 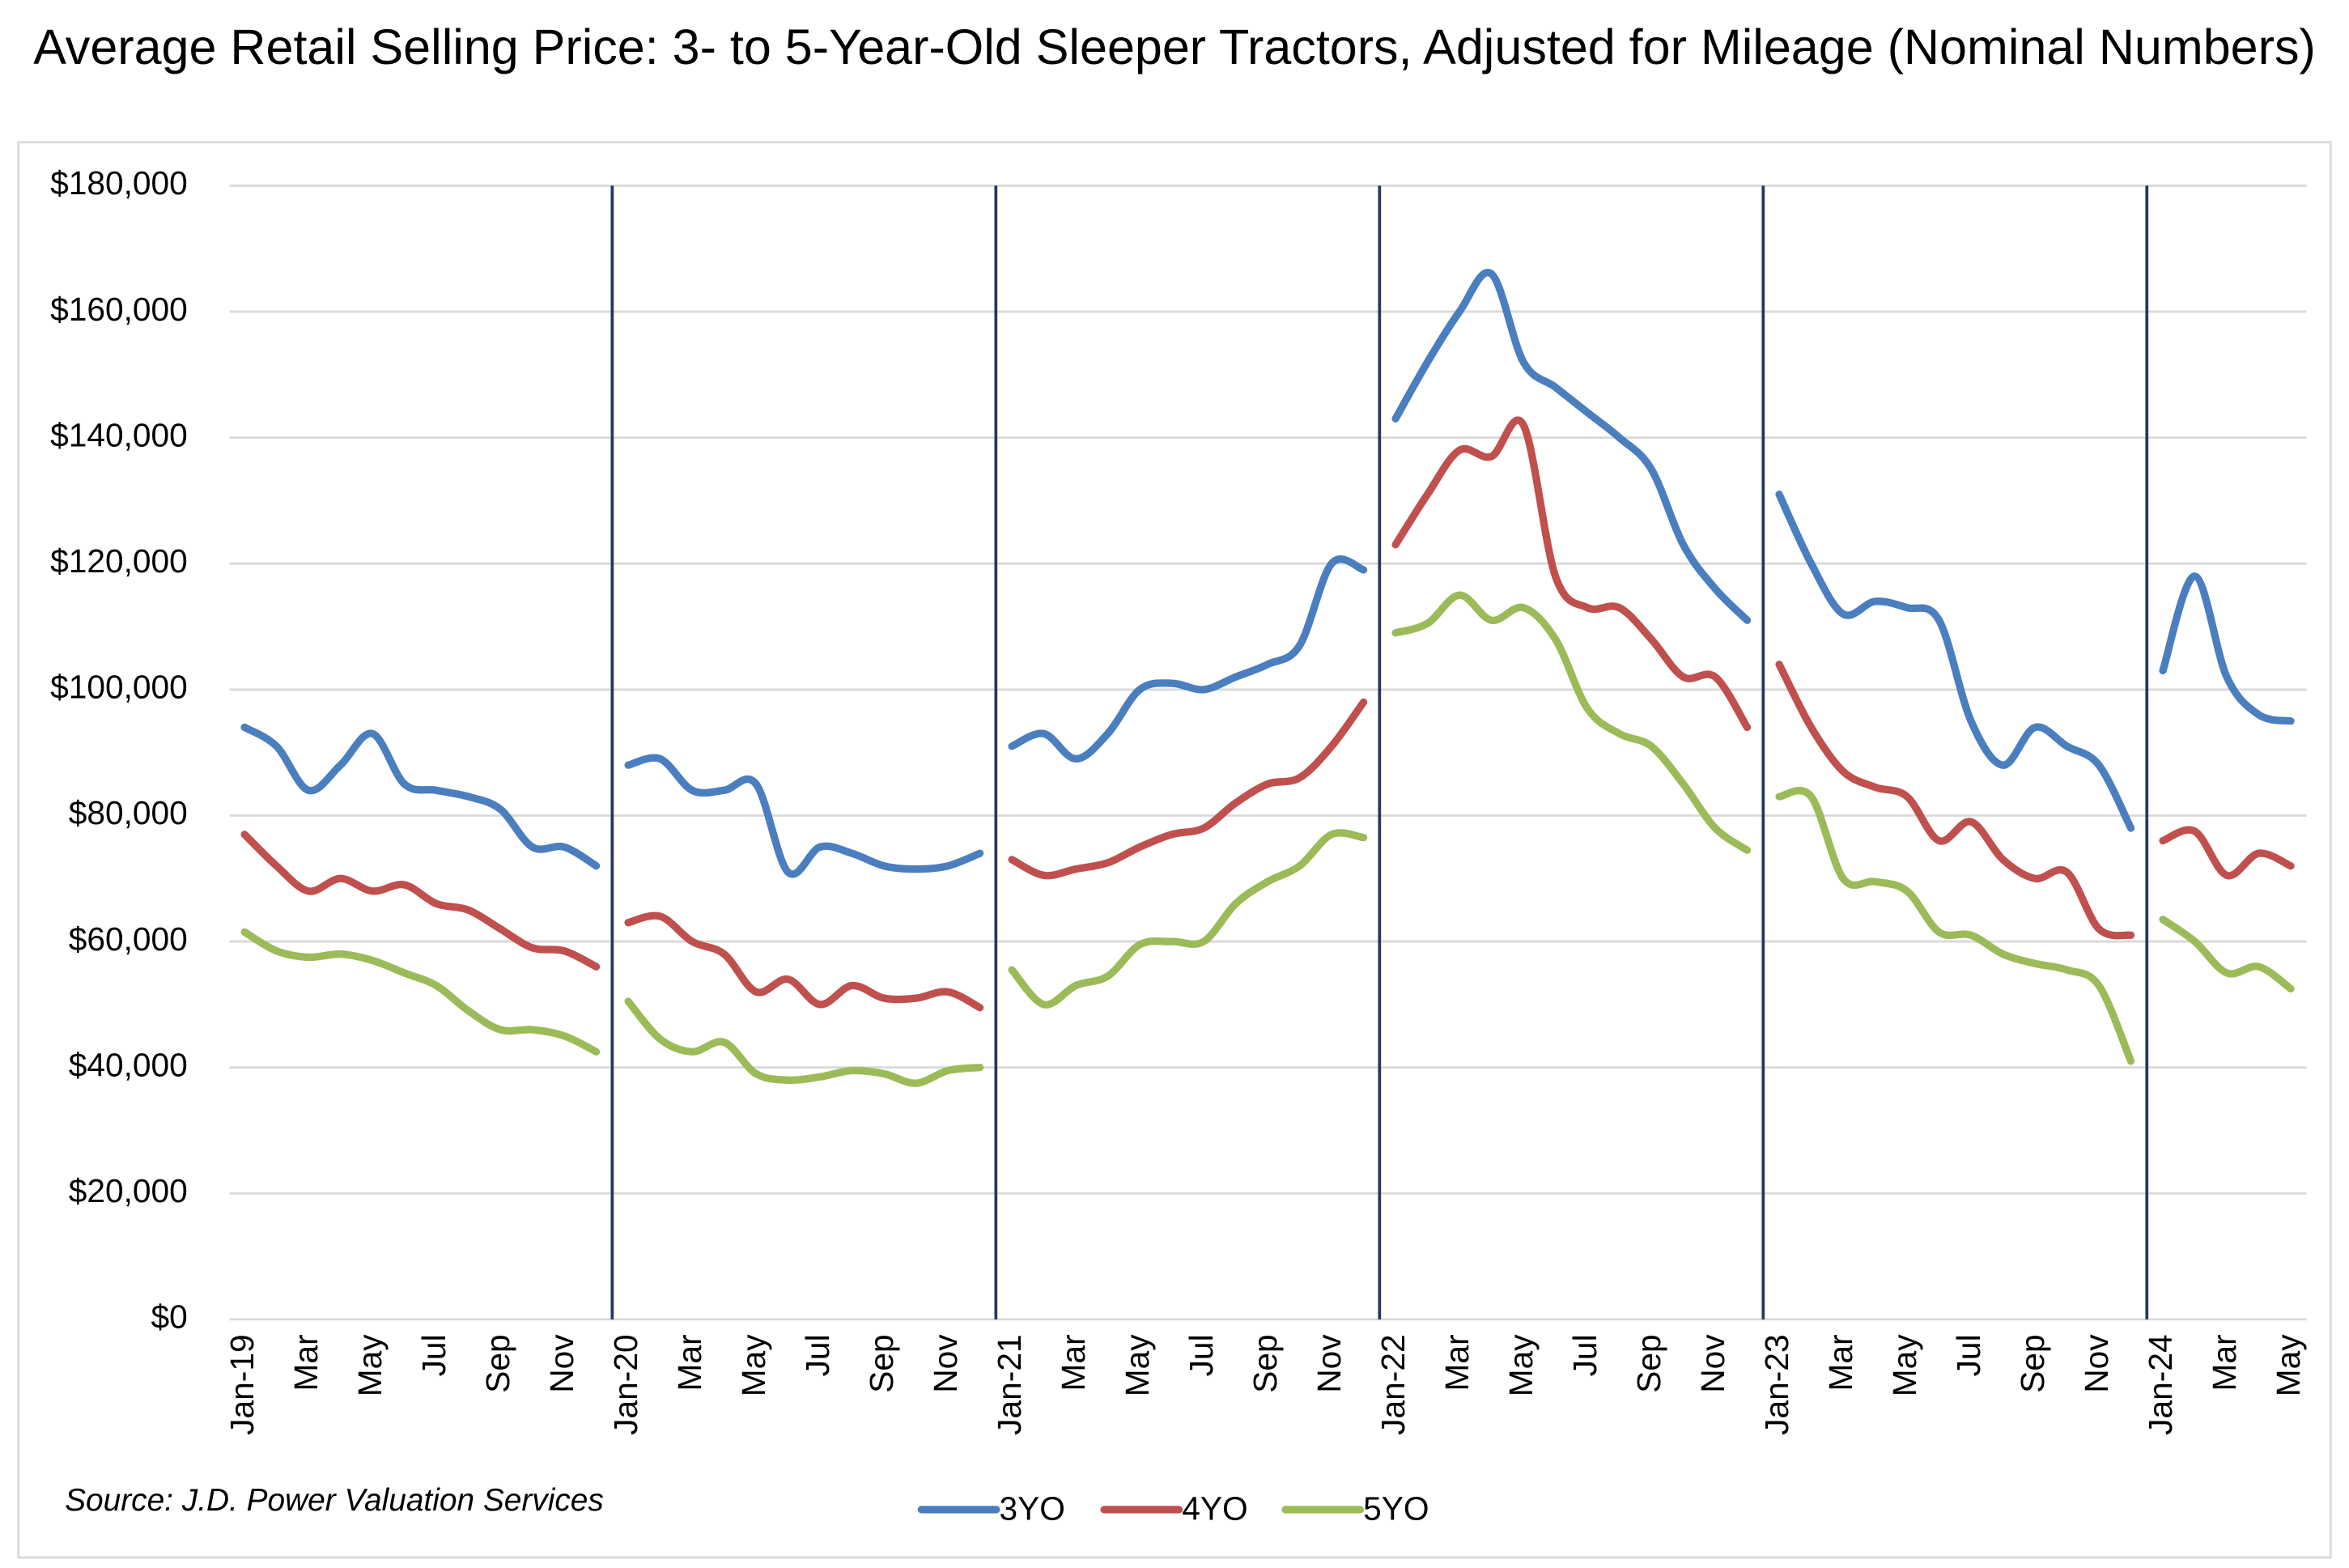 What do you see at coordinates (1009, 1384) in the screenshot?
I see `x-tick-label: Jan-21` at bounding box center [1009, 1384].